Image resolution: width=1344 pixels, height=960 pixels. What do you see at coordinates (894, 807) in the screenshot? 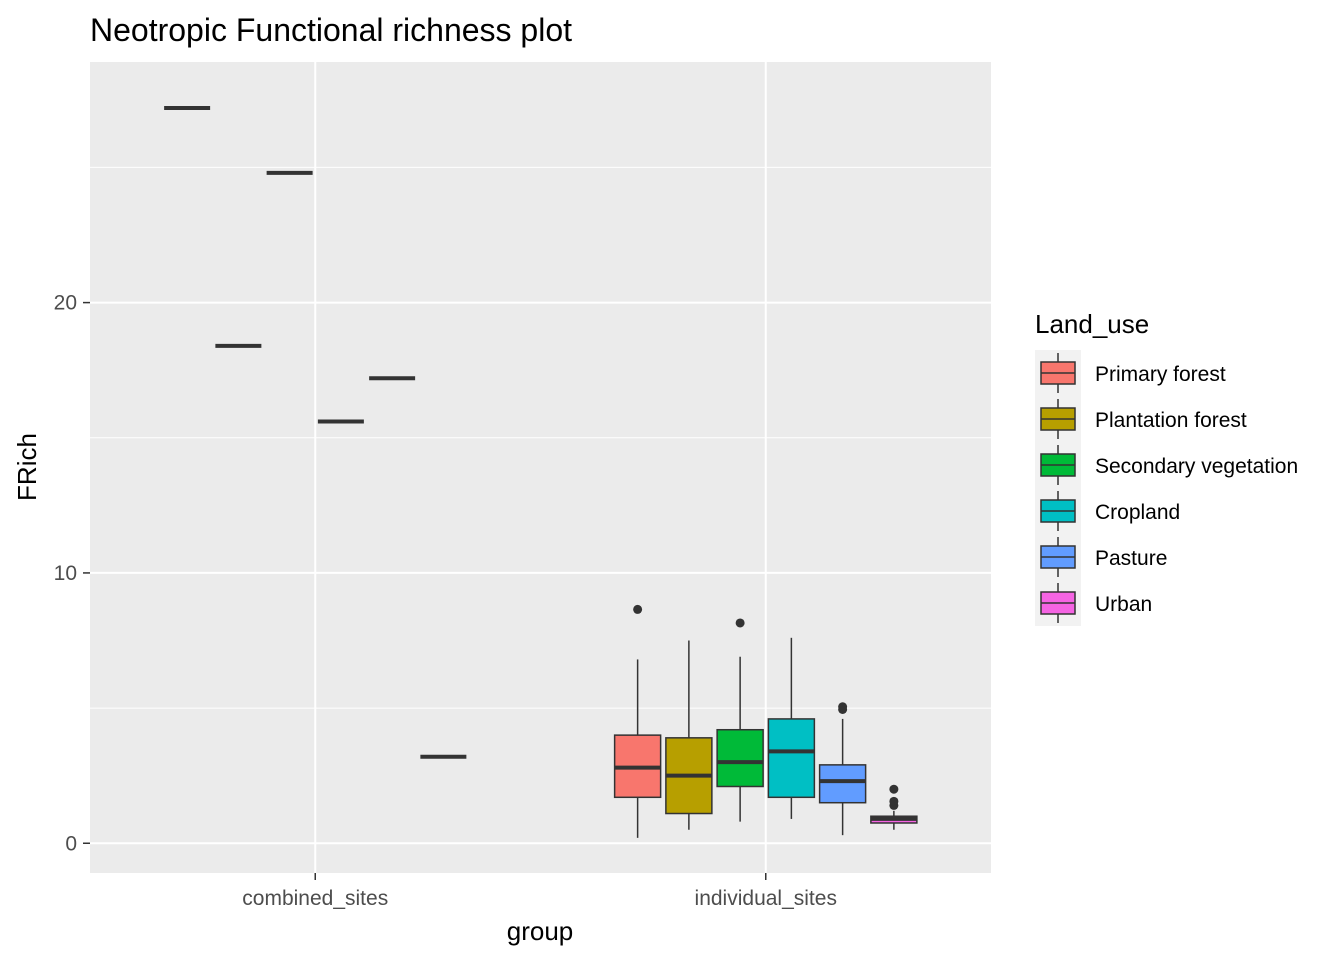
I see `box-urban` at bounding box center [894, 807].